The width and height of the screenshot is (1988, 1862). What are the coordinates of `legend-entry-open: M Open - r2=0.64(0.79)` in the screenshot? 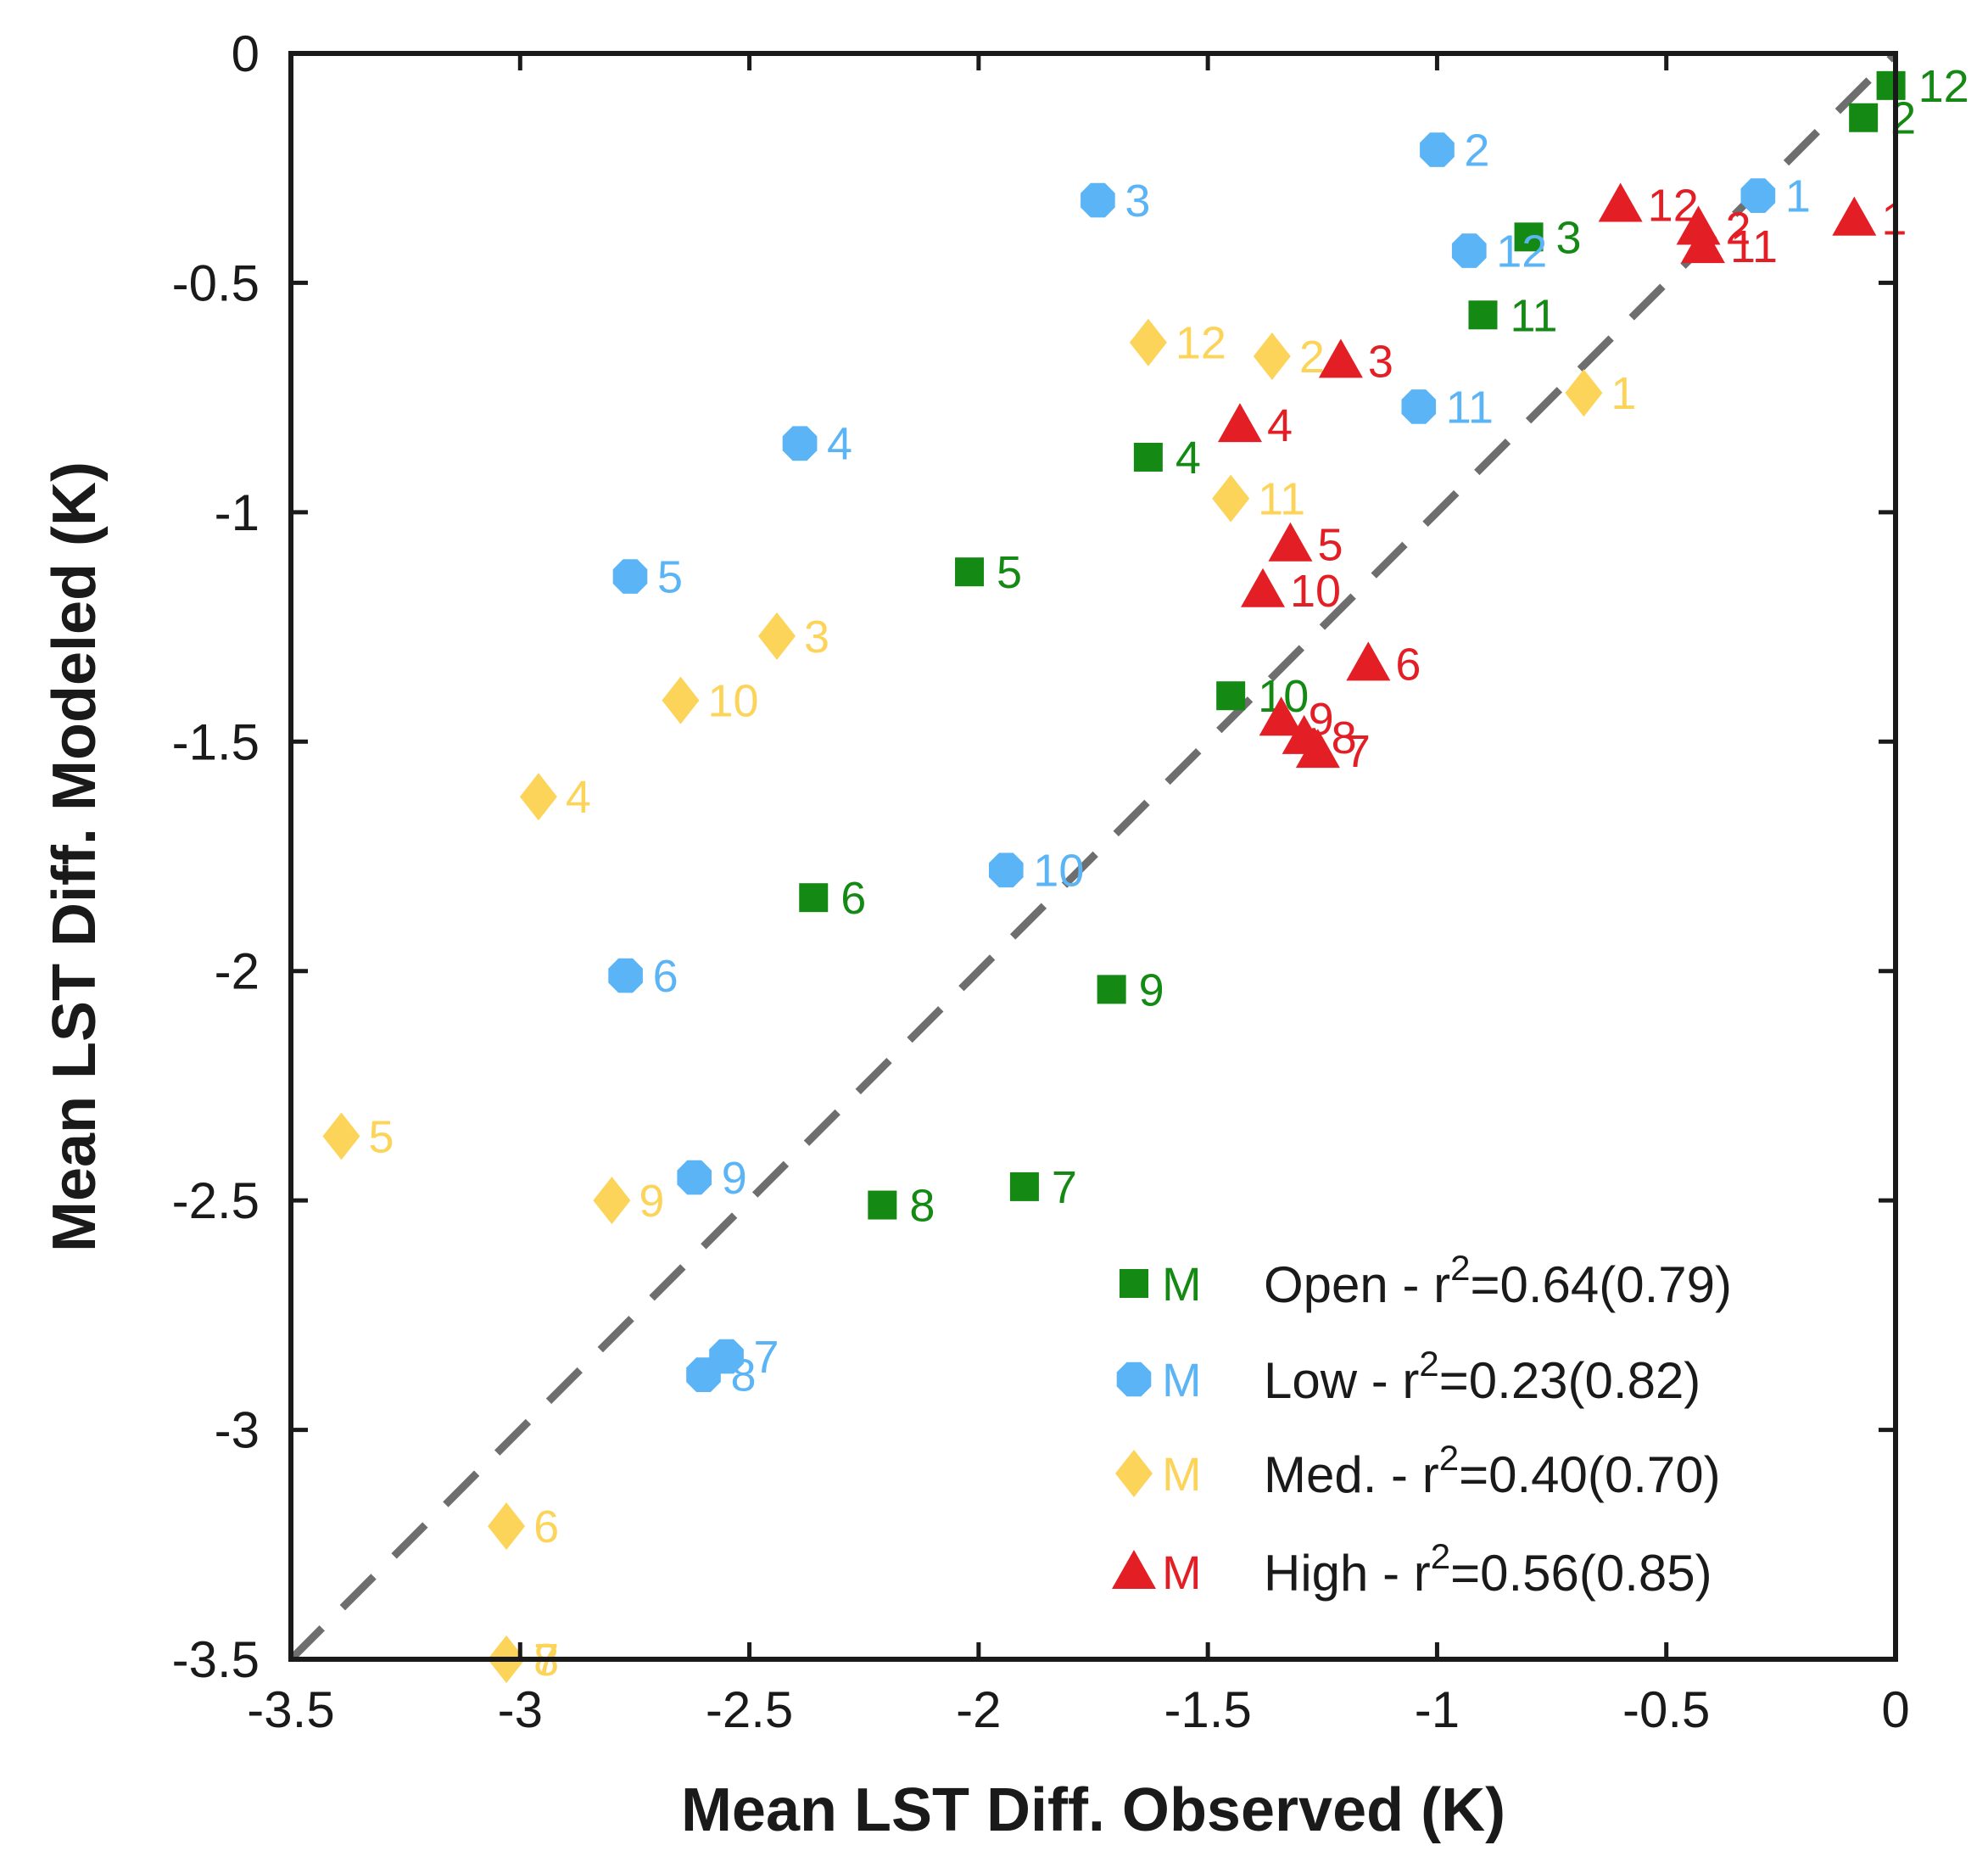 It's located at (1426, 1280).